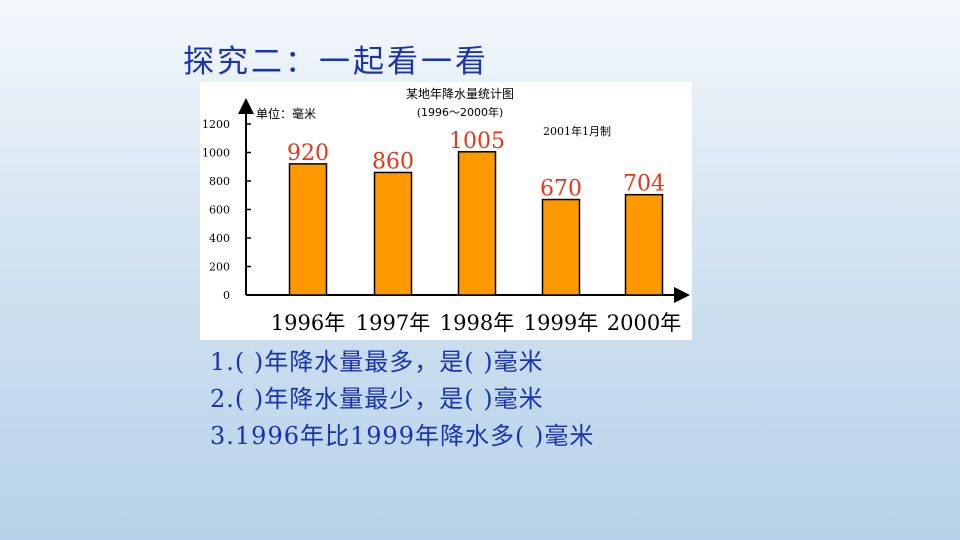  I want to click on slide-title: 探究二：一起看一看, so click(336, 62).